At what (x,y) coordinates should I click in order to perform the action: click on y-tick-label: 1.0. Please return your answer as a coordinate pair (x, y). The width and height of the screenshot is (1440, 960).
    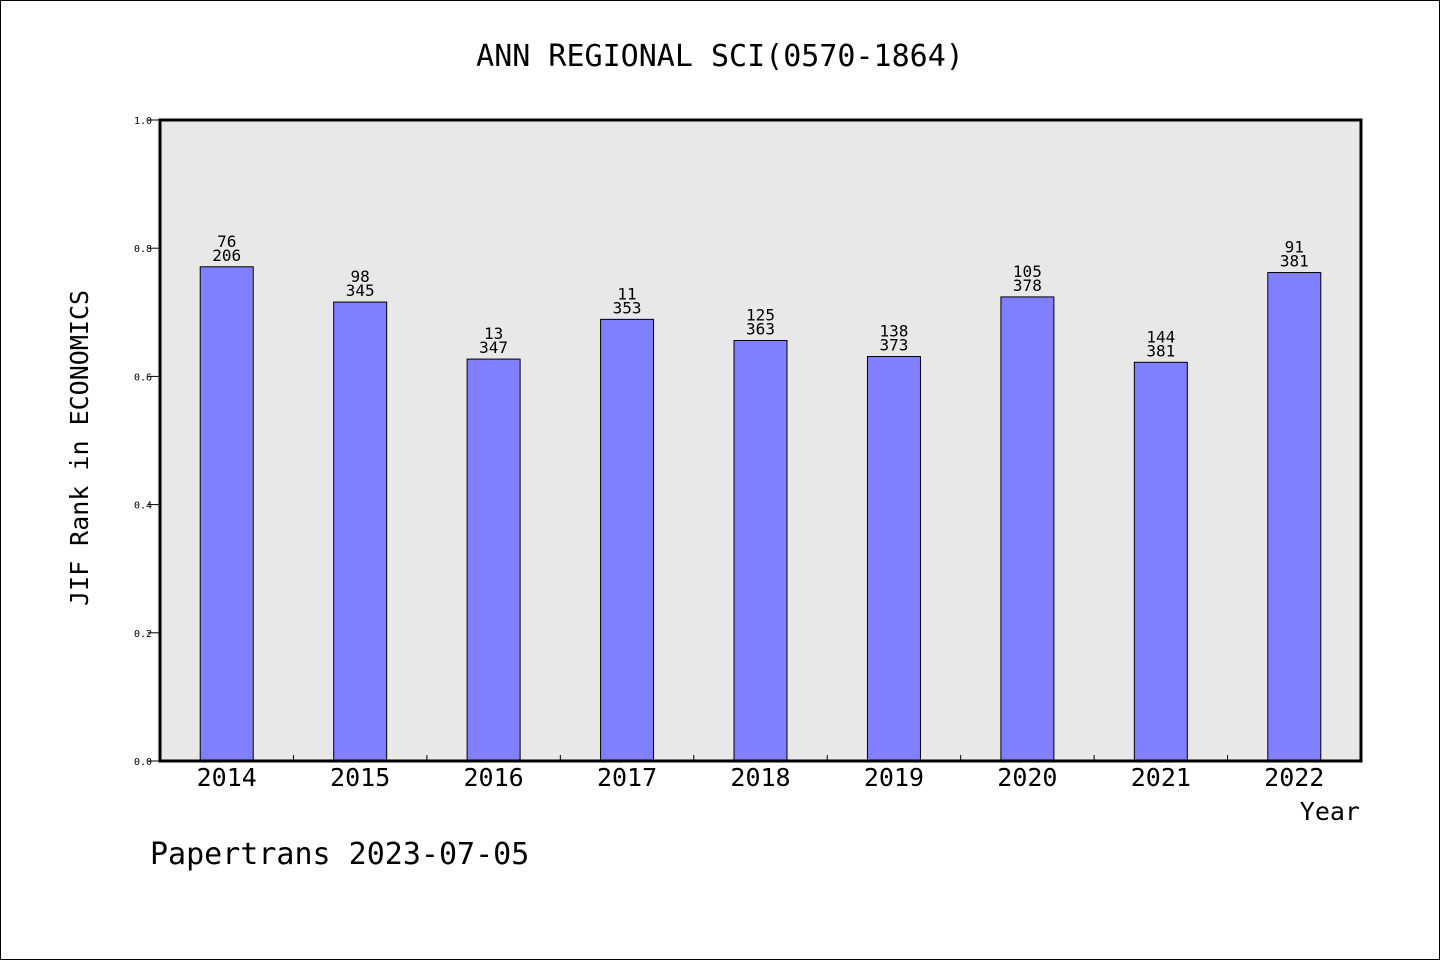
    Looking at the image, I should click on (143, 121).